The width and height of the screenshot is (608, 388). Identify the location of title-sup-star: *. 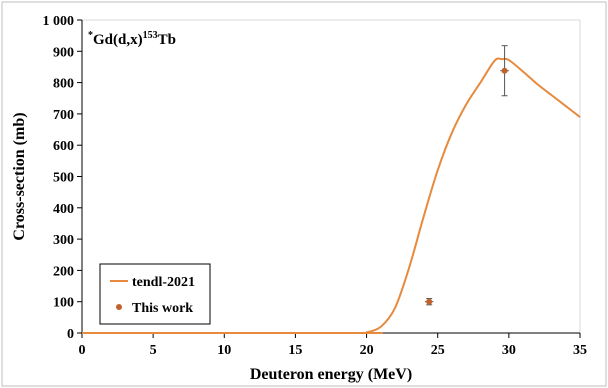
(90, 35).